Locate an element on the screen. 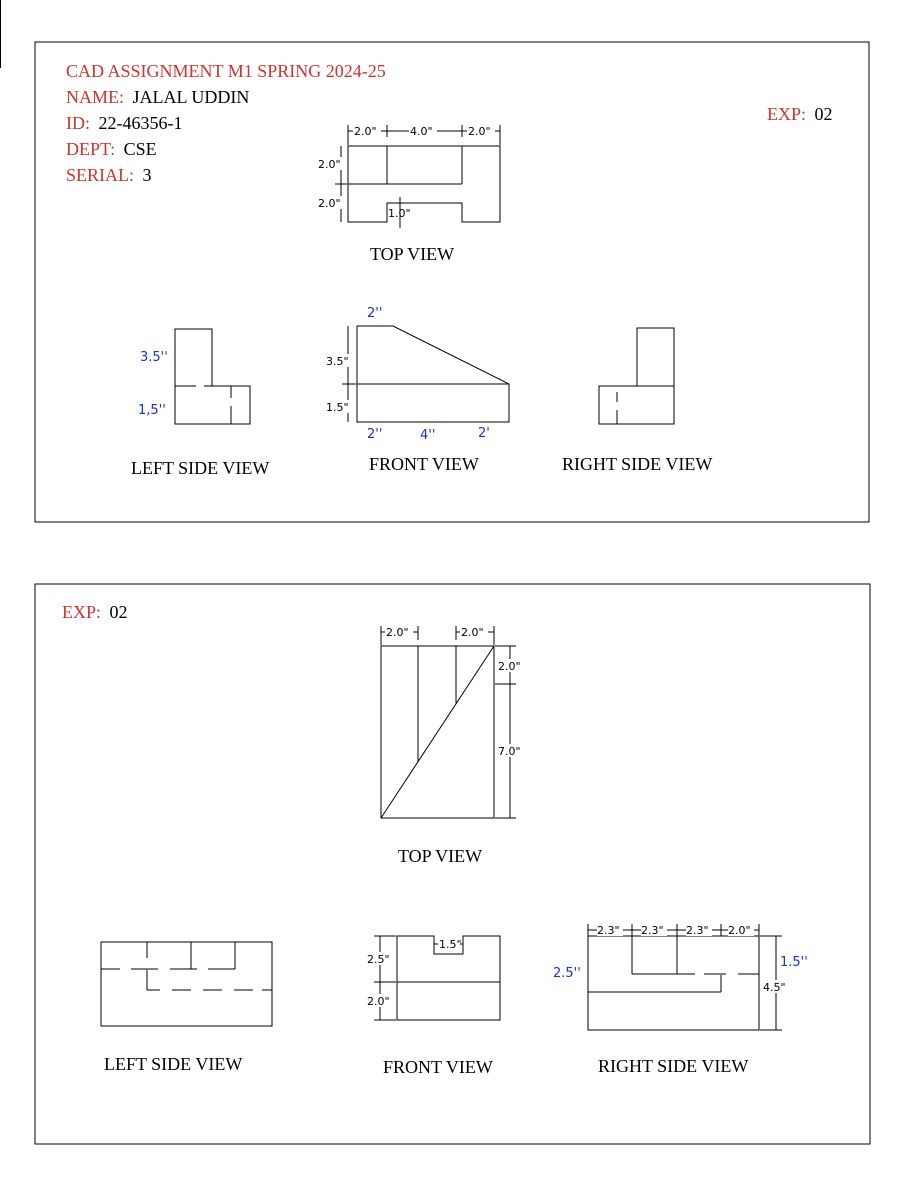  sheet2-front-view: 1.5" 2.5" 2.0" FRONT VIEW is located at coordinates (433, 1006).